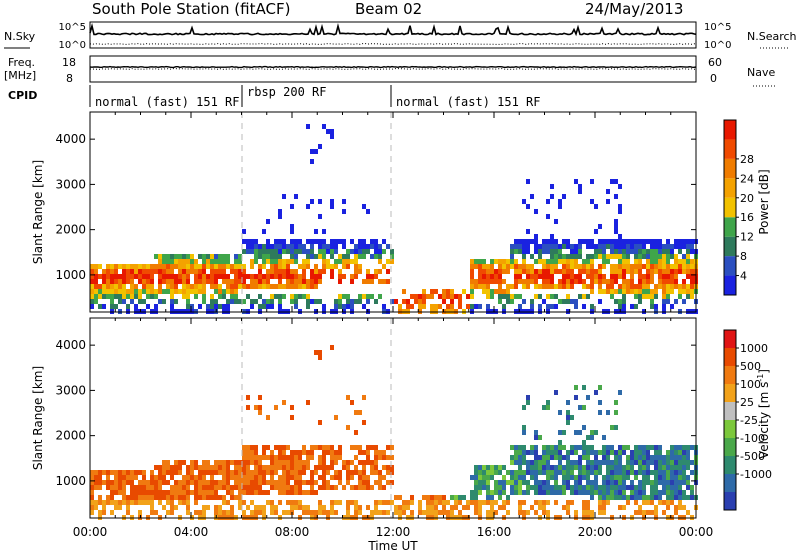 The height and width of the screenshot is (554, 800). I want to click on power-colorbar-tick-label: 24, so click(747, 178).